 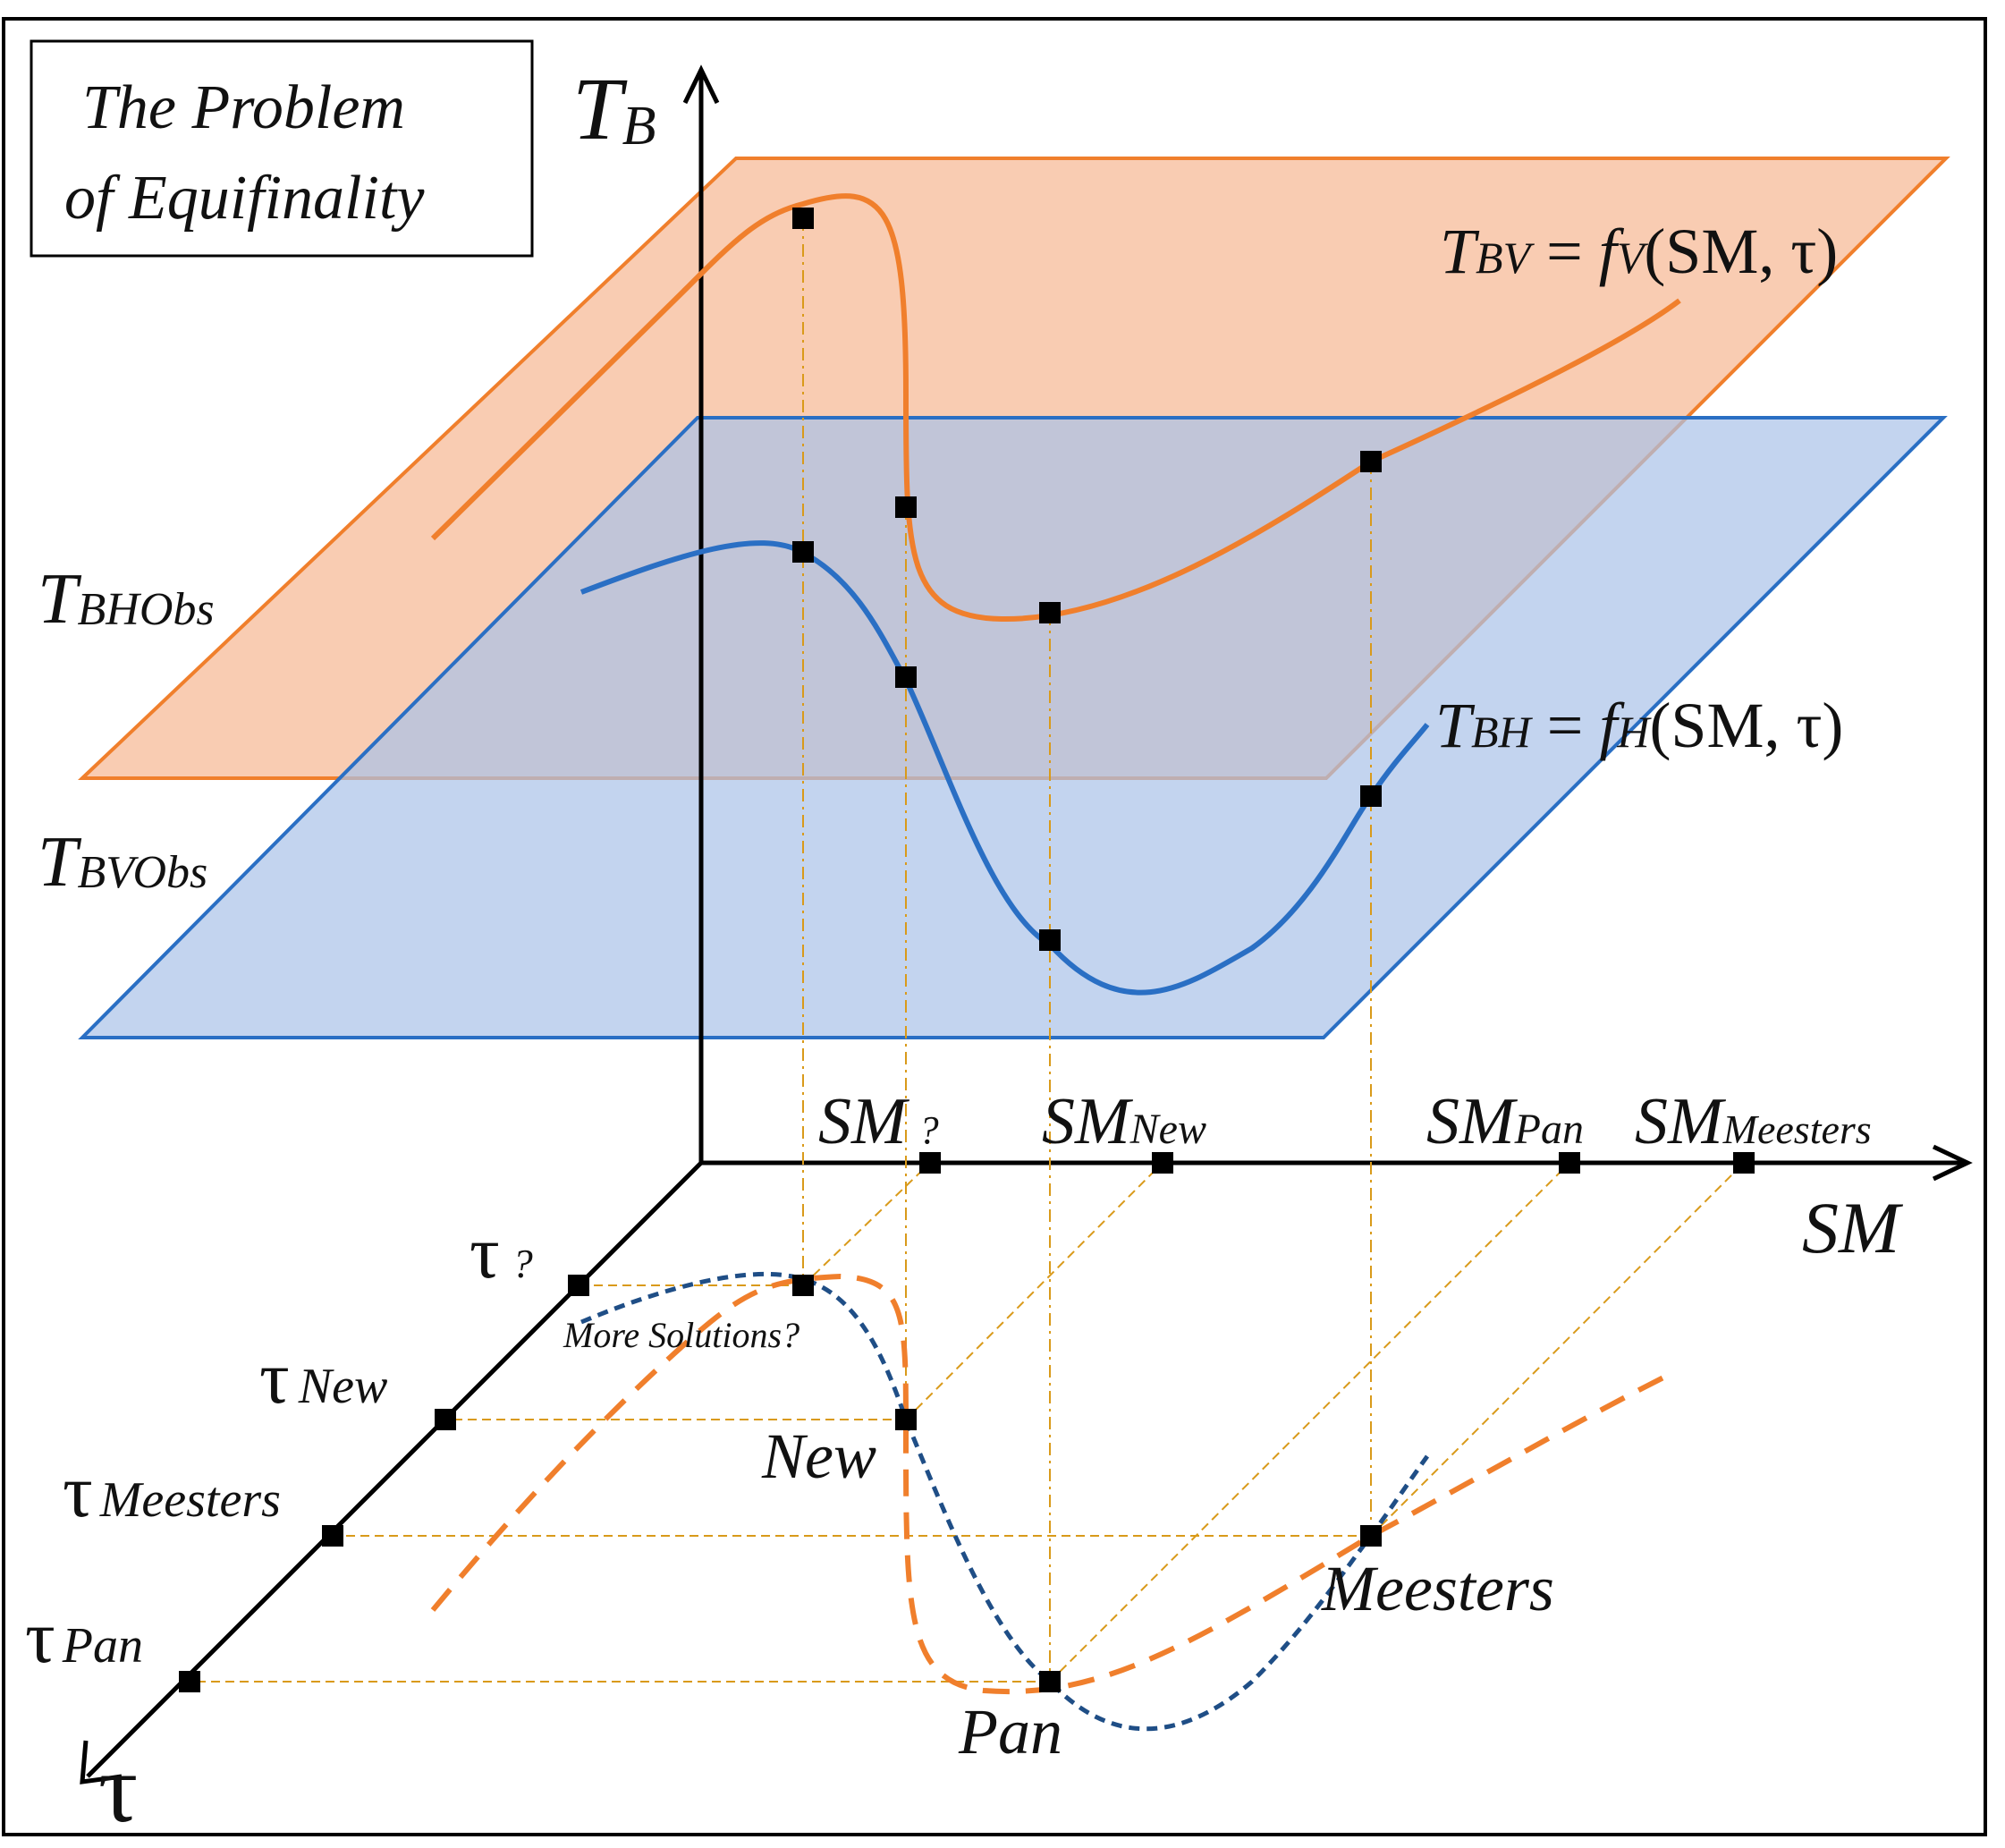 What do you see at coordinates (1753, 1122) in the screenshot?
I see `sm-tick-meesters: SMMeesters` at bounding box center [1753, 1122].